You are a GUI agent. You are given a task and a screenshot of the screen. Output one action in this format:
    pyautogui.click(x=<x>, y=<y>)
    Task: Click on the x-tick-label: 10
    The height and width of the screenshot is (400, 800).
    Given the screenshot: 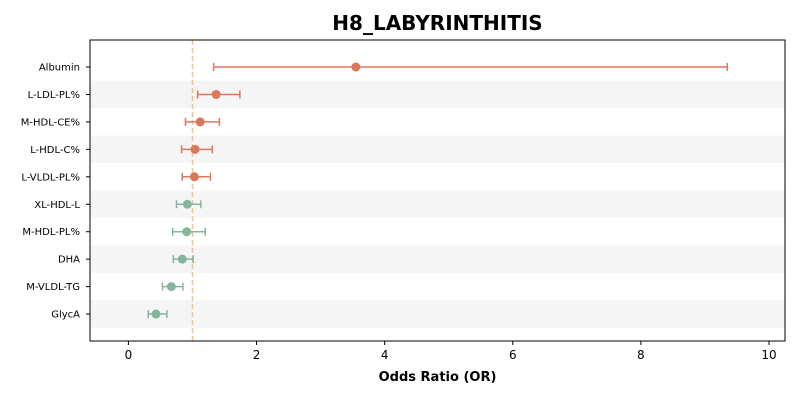 What is the action you would take?
    pyautogui.click(x=768, y=355)
    